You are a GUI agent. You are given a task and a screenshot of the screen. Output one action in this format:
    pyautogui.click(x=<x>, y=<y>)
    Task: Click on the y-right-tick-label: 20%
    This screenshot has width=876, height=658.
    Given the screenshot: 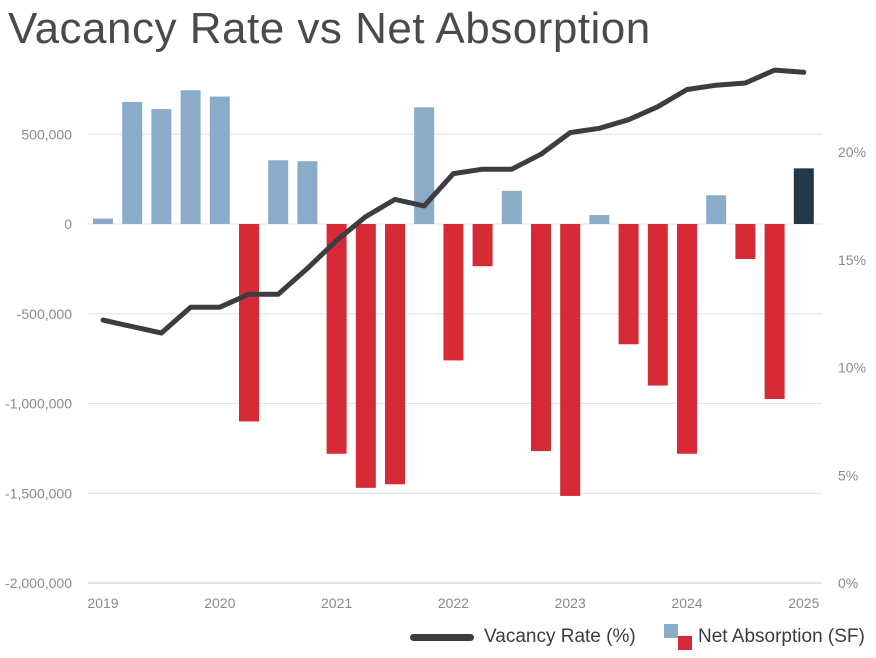 What is the action you would take?
    pyautogui.click(x=852, y=152)
    